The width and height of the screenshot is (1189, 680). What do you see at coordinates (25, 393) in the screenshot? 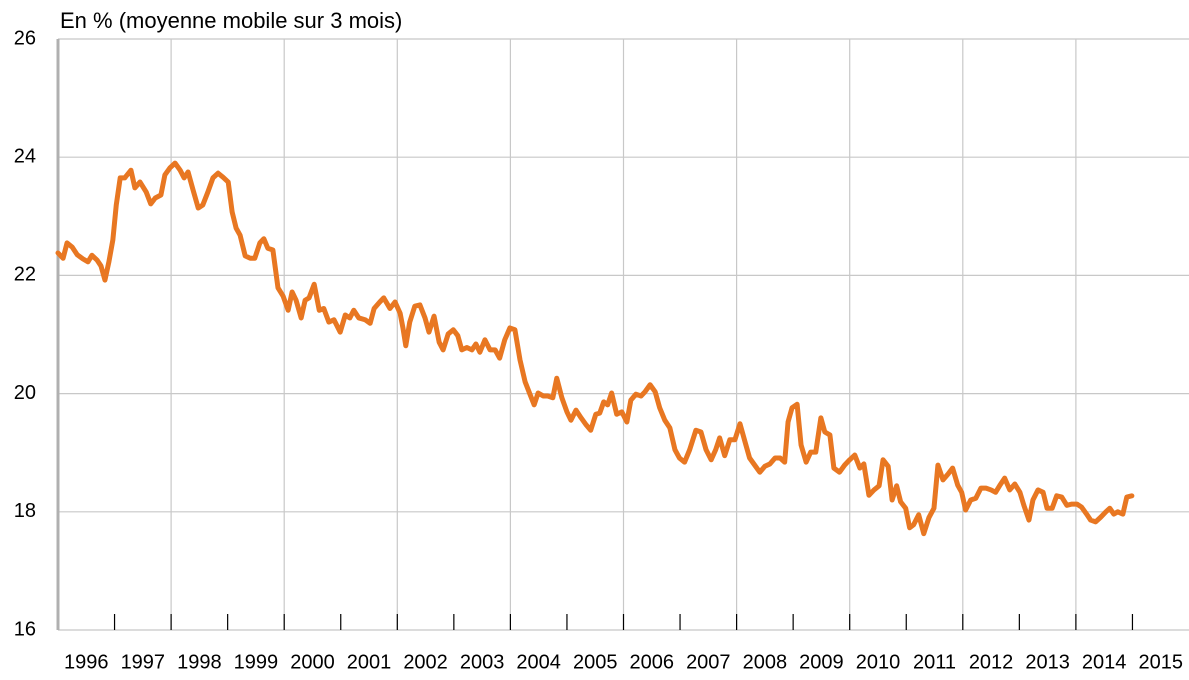
I see `y-tick-label: 20` at bounding box center [25, 393].